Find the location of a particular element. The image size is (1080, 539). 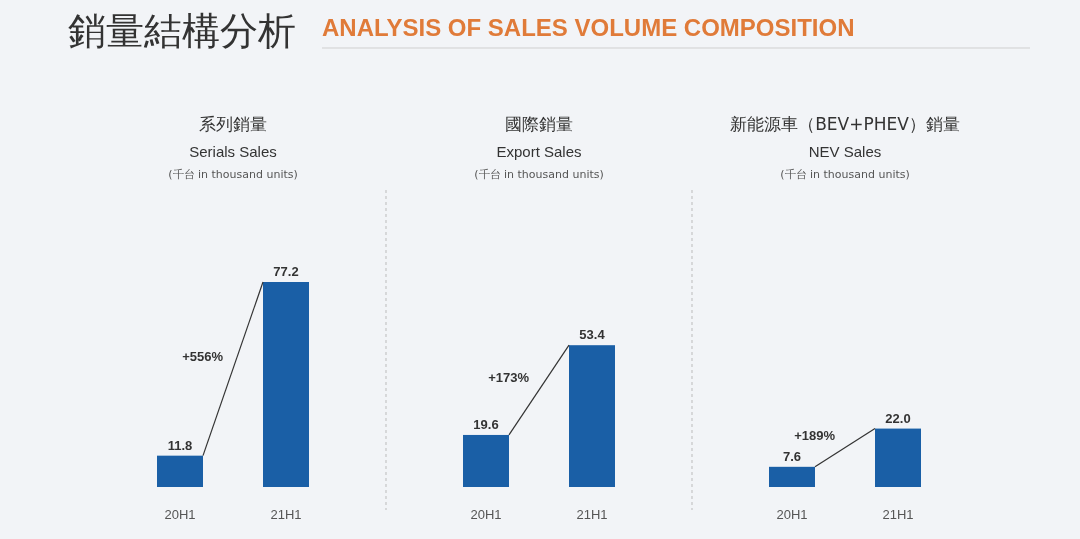

data-label: 7.6 is located at coordinates (792, 456).